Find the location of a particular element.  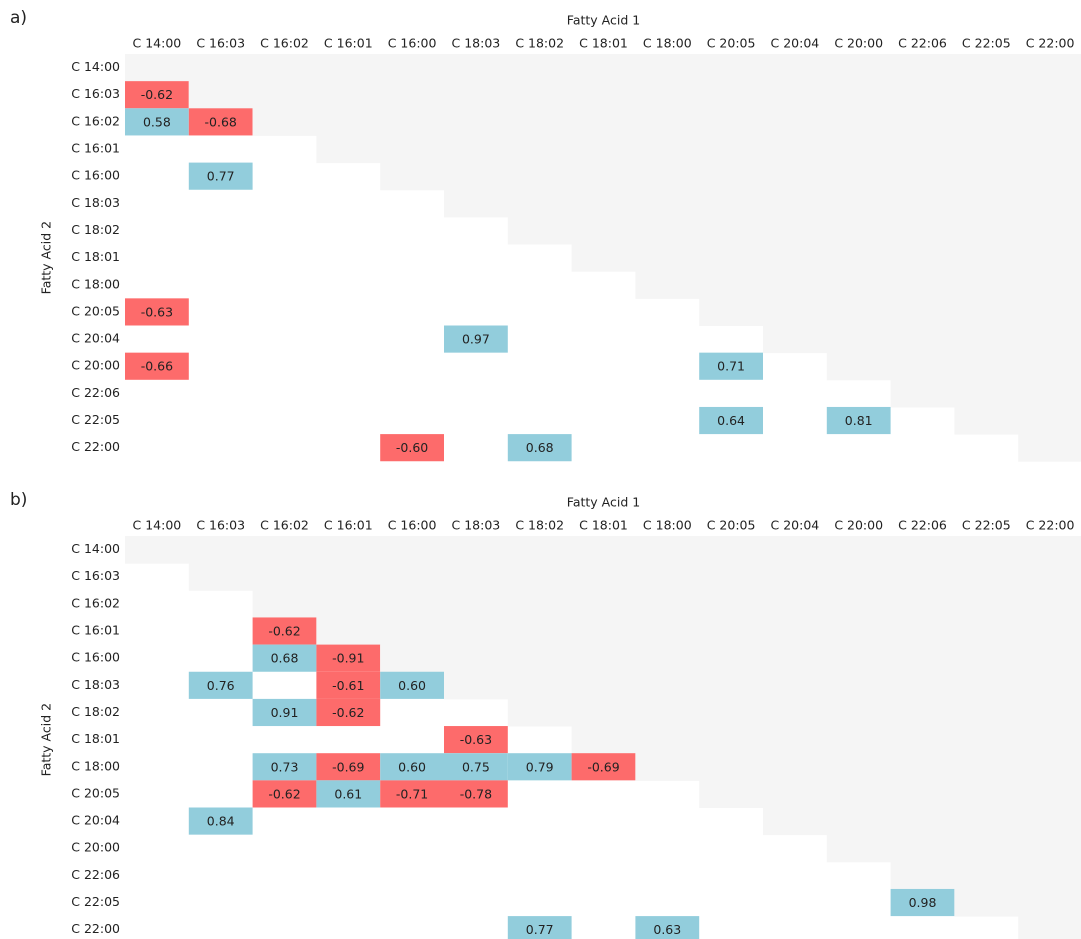

y-tick-label: C 22:05 is located at coordinates (95, 419).